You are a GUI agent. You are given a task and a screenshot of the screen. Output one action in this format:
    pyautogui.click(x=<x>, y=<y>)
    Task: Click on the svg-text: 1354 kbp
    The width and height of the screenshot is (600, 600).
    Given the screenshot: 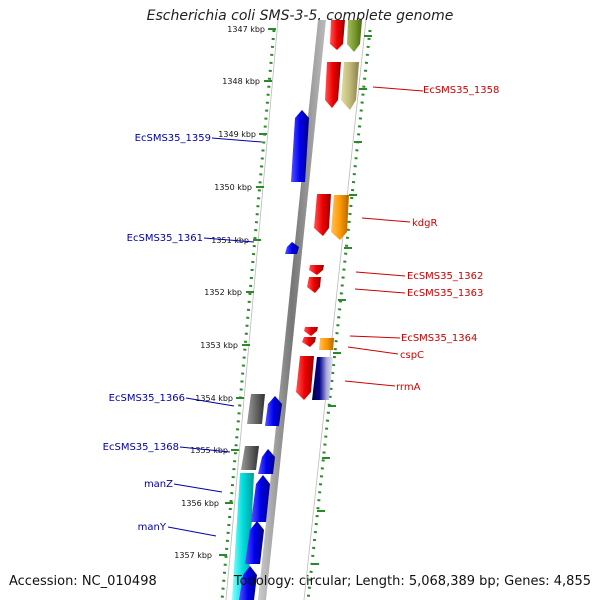 What is the action you would take?
    pyautogui.click(x=214, y=398)
    